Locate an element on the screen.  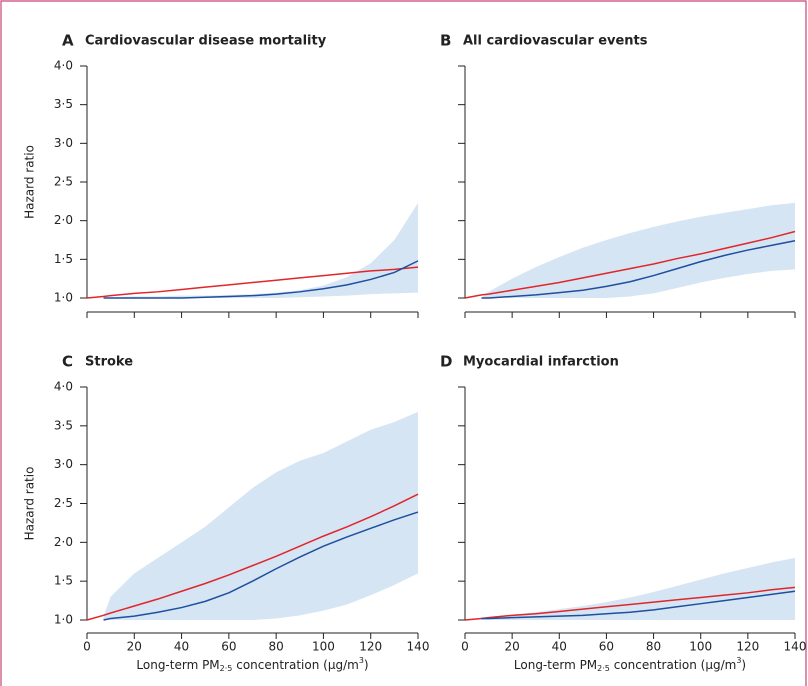
panel-title: Cardiovascular disease mortality is located at coordinates (206, 41).